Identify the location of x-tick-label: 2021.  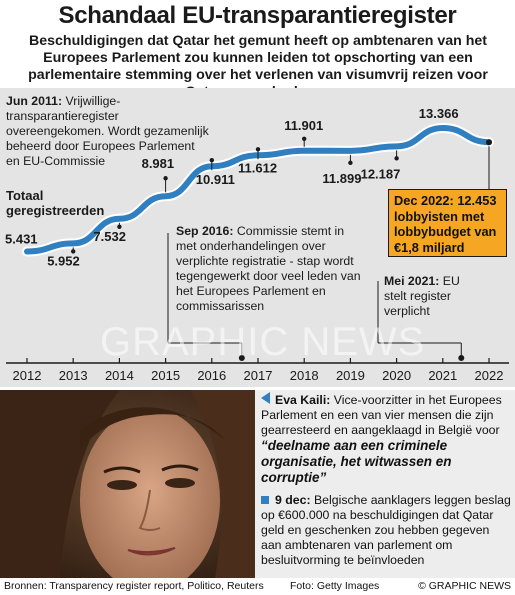
(442, 375).